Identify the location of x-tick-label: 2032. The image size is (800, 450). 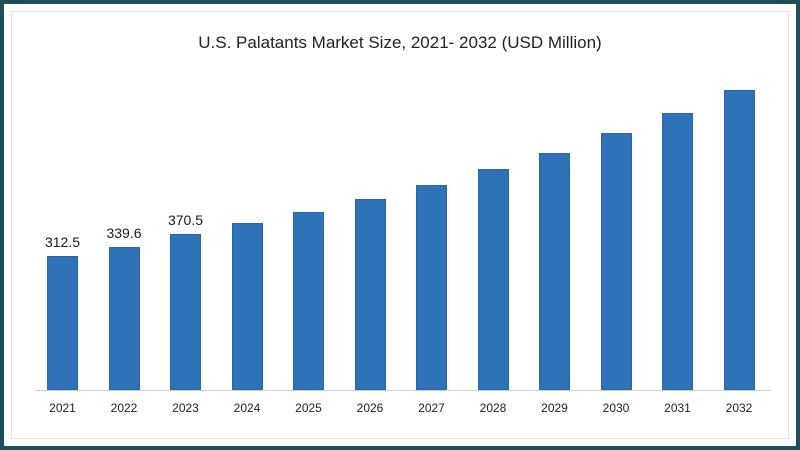
(739, 408).